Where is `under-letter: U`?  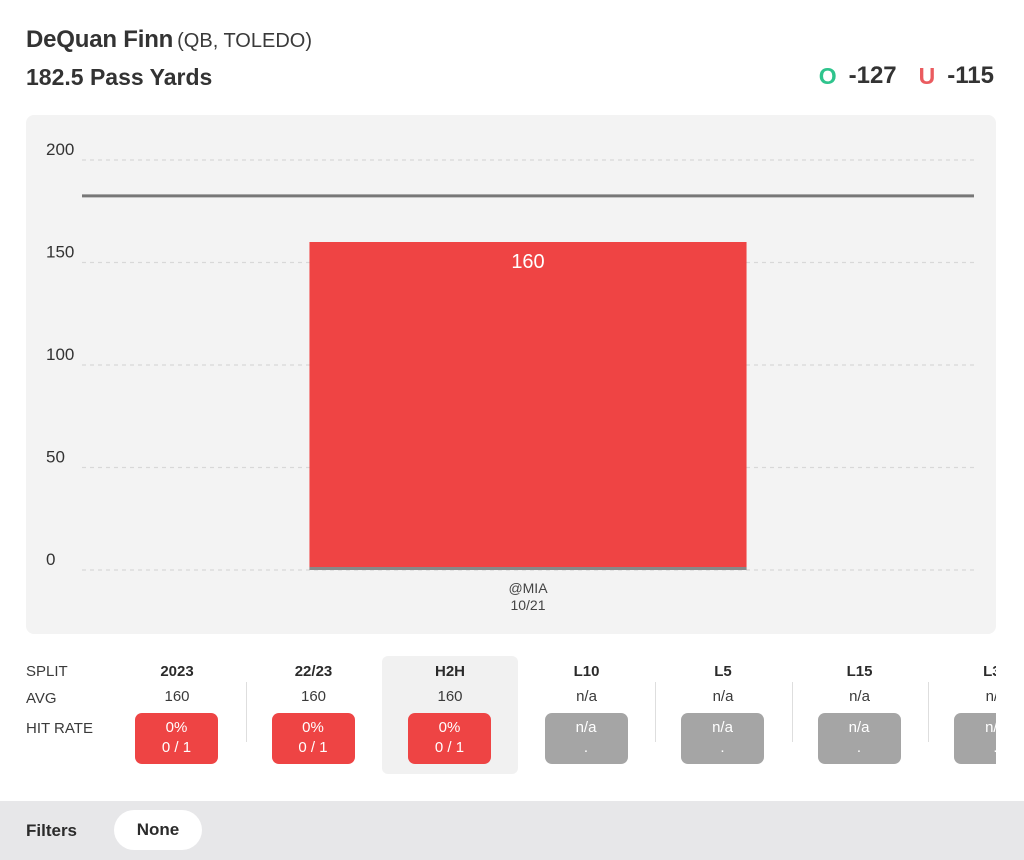 under-letter: U is located at coordinates (927, 75).